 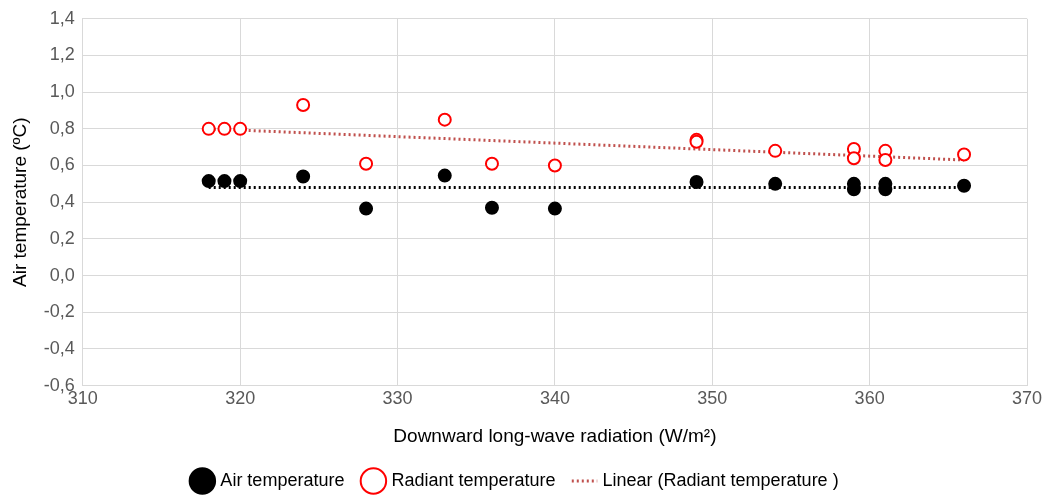 What do you see at coordinates (62, 17) in the screenshot?
I see `y-tick-label: 1,4` at bounding box center [62, 17].